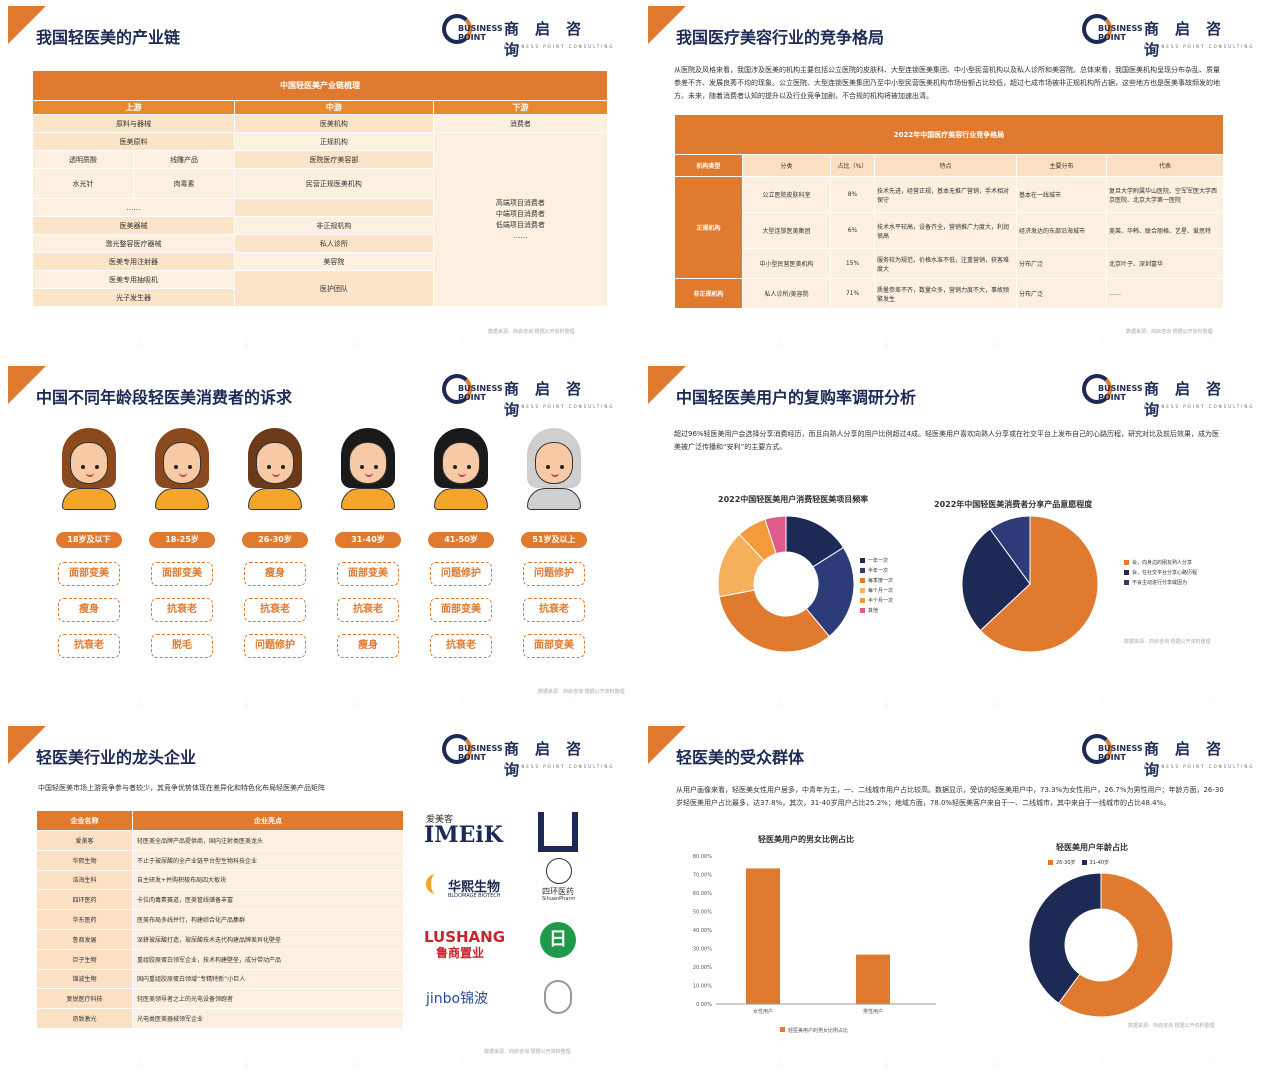 The height and width of the screenshot is (1080, 1280). Describe the element at coordinates (558, 997) in the screenshot. I see `company-logo-s-icon` at that location.